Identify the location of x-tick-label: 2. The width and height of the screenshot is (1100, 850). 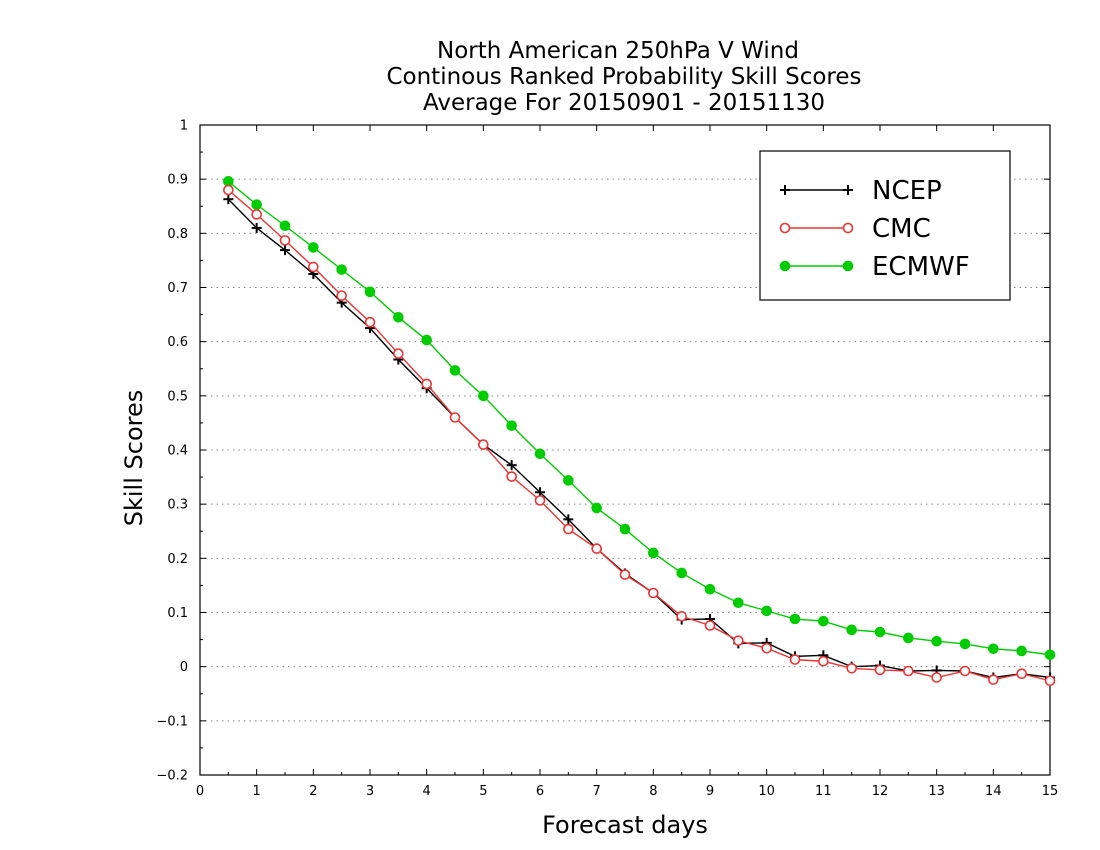
(313, 791).